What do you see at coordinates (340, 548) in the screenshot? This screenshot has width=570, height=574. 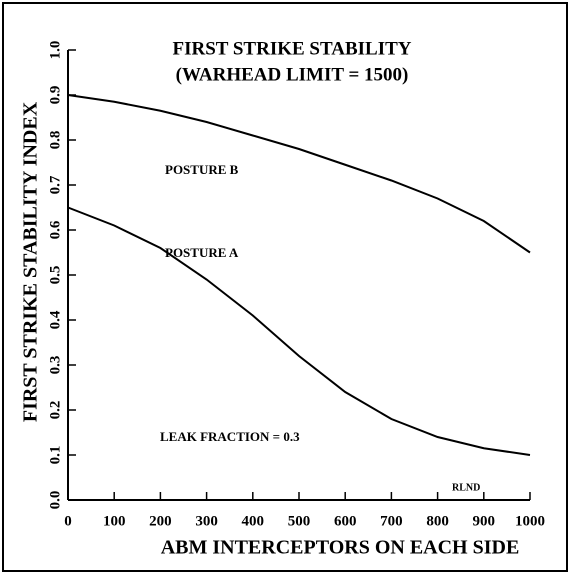 I see `x-axis-label: ABM INTERCEPTORS ON EACH SIDE` at bounding box center [340, 548].